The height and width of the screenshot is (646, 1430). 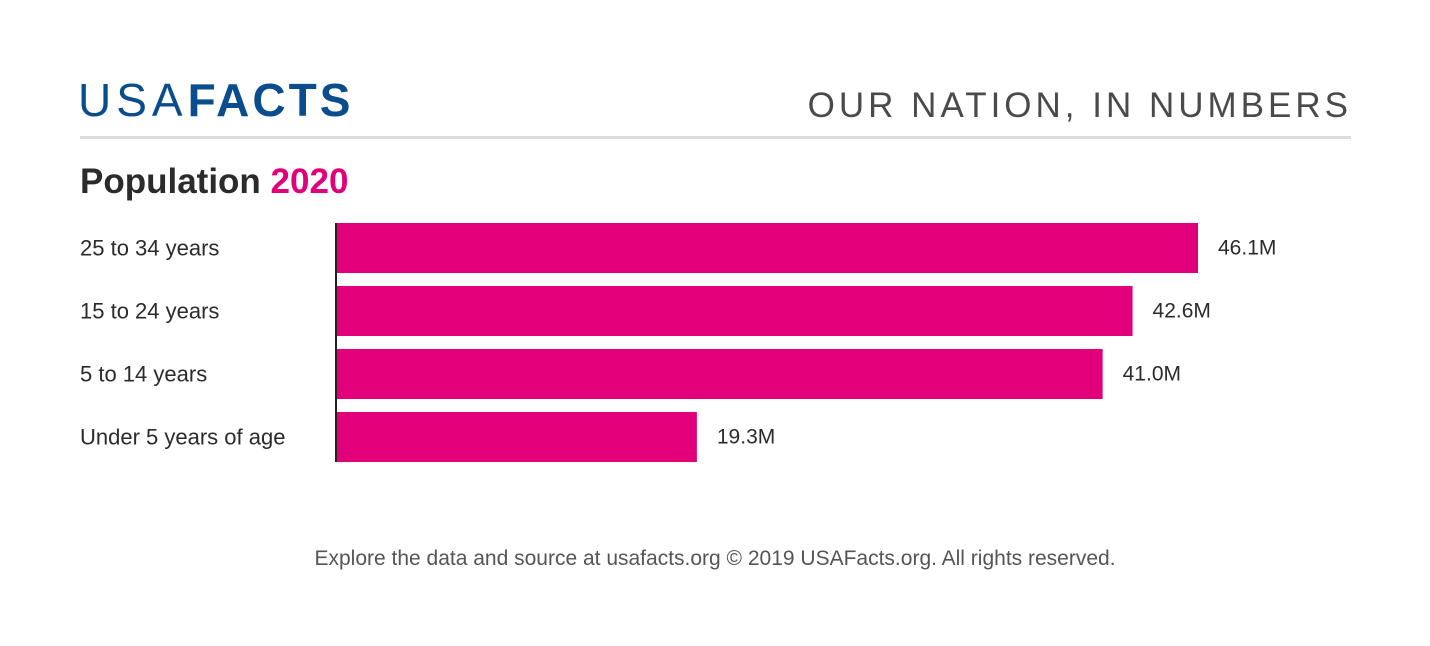 What do you see at coordinates (170, 181) in the screenshot?
I see `chart-title-main: Population` at bounding box center [170, 181].